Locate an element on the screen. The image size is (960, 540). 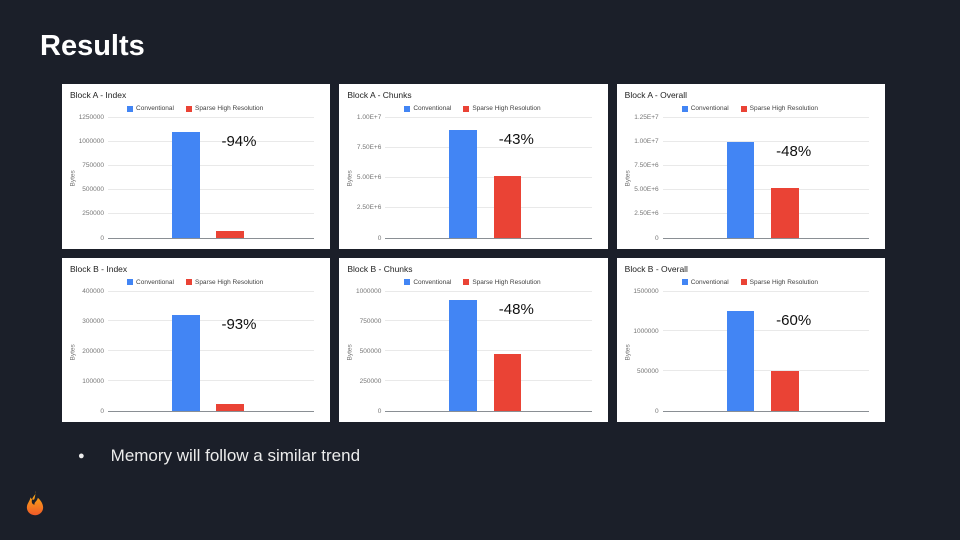
reduction-annotation: -93% is located at coordinates (239, 325).